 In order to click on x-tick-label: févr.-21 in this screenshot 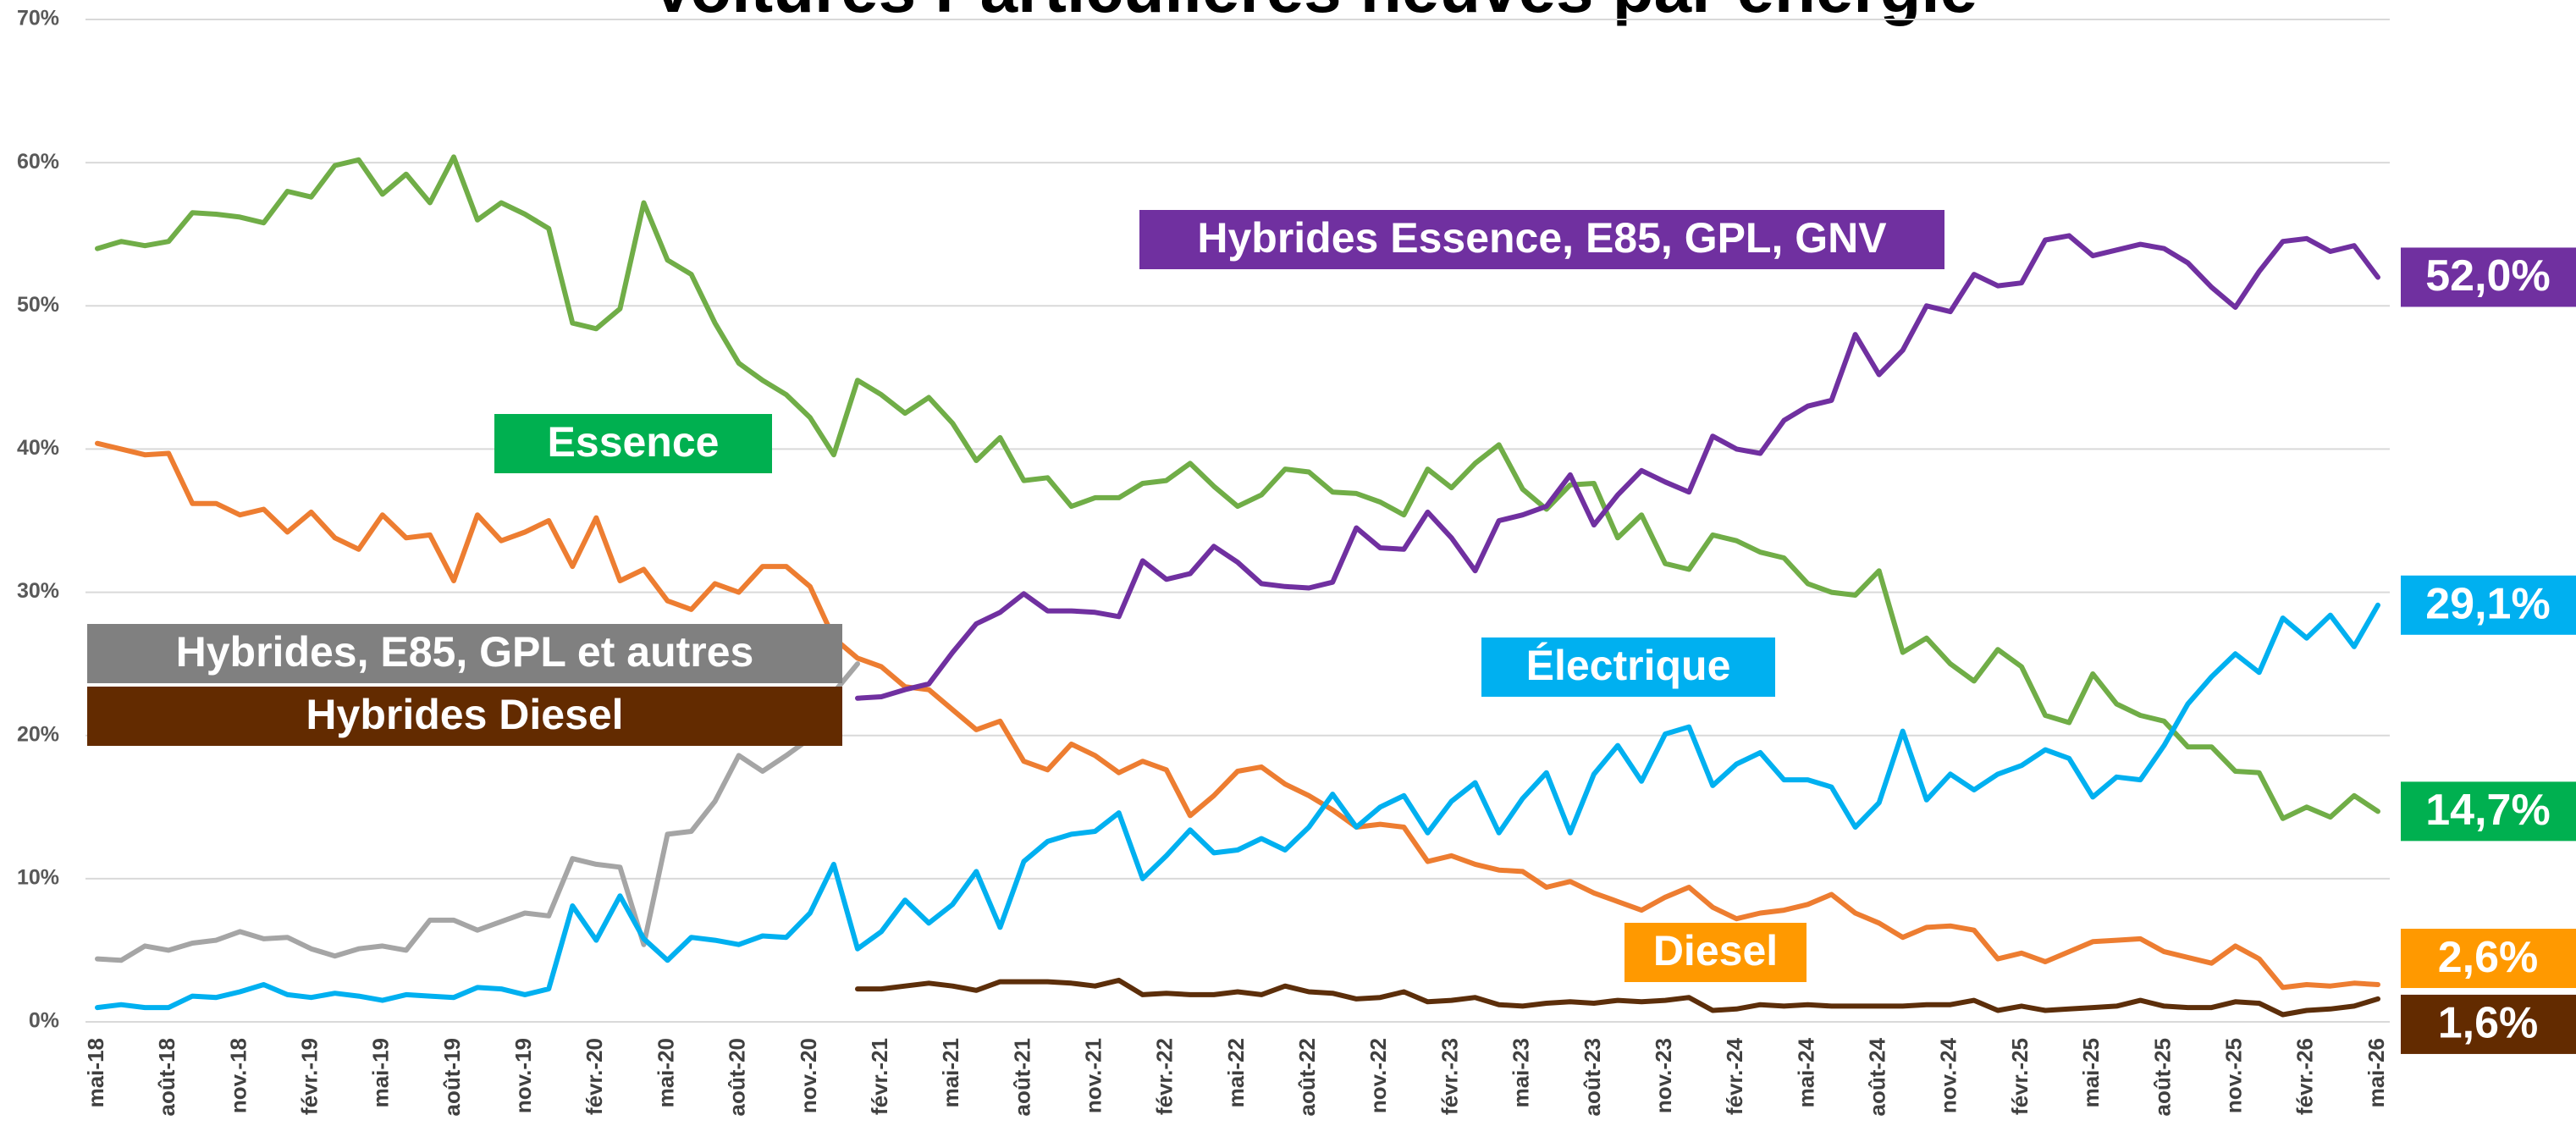, I will do `click(879, 1076)`.